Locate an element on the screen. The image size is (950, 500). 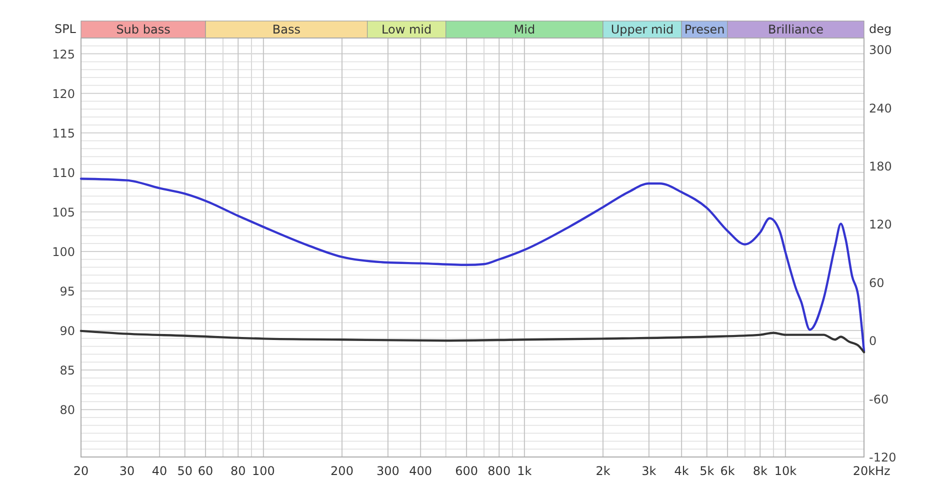
band-label: Brilliance is located at coordinates (796, 29).